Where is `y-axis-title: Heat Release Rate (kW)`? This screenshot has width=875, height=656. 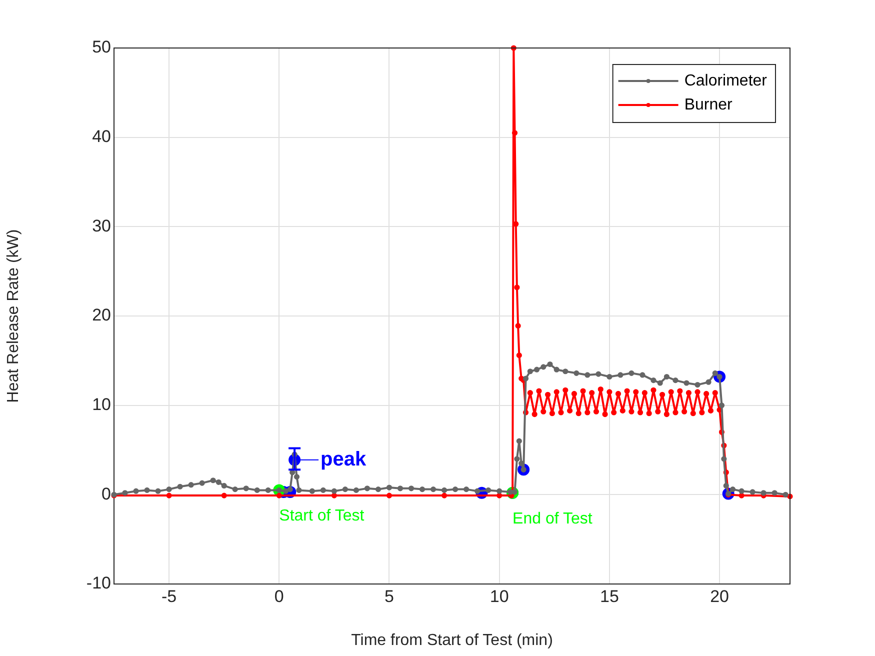
y-axis-title: Heat Release Rate (kW) is located at coordinates (13, 316).